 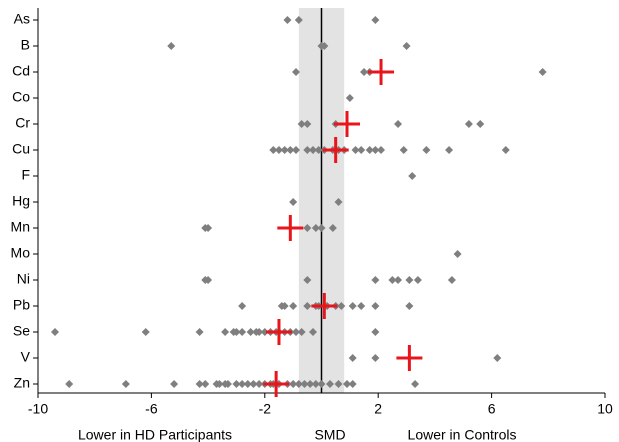 I want to click on x-tick-label: -2, so click(x=265, y=409).